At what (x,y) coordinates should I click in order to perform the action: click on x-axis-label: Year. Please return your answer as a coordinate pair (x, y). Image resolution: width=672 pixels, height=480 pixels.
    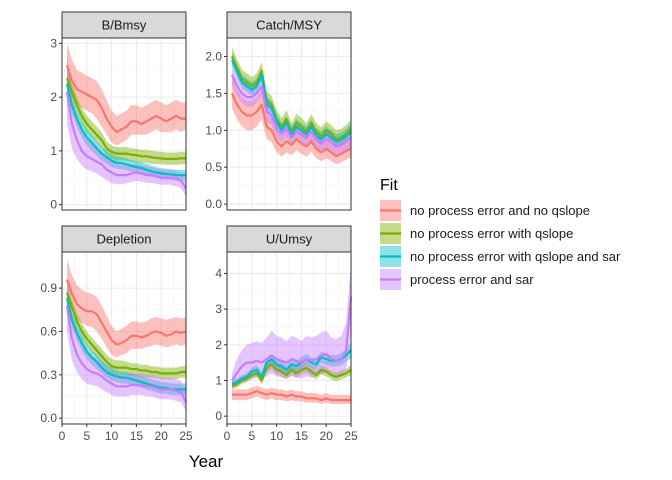
    Looking at the image, I should click on (206, 461).